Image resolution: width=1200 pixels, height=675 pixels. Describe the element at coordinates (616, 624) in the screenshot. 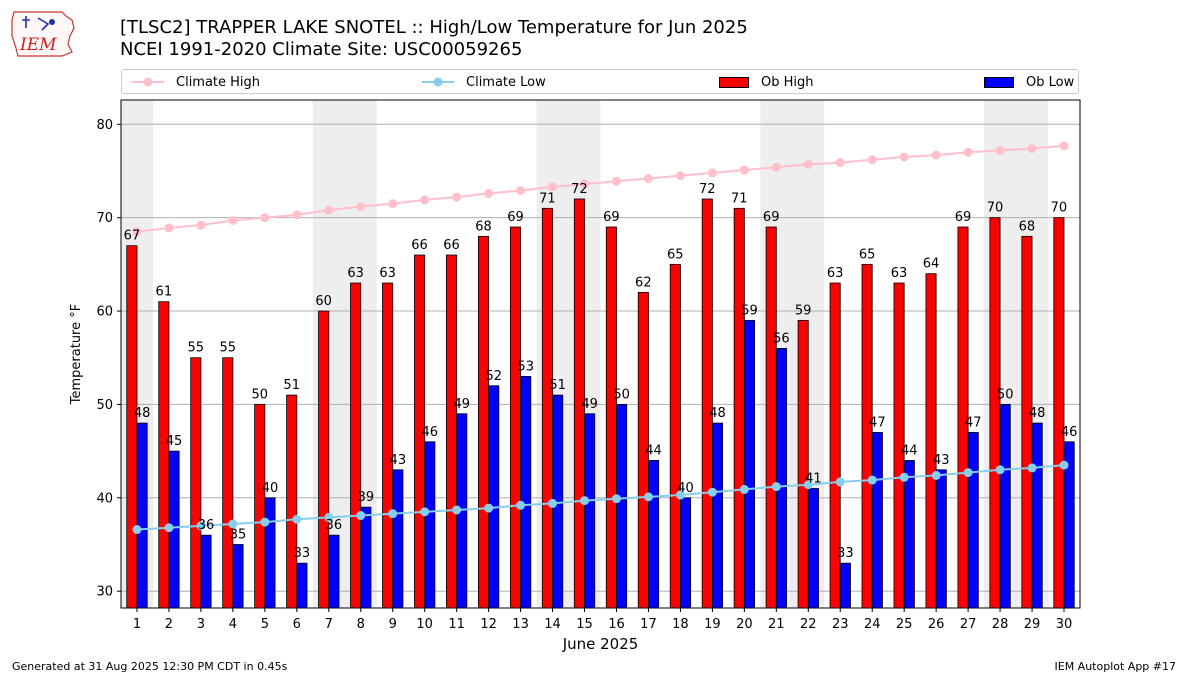

I see `x-tick-label: 16` at that location.